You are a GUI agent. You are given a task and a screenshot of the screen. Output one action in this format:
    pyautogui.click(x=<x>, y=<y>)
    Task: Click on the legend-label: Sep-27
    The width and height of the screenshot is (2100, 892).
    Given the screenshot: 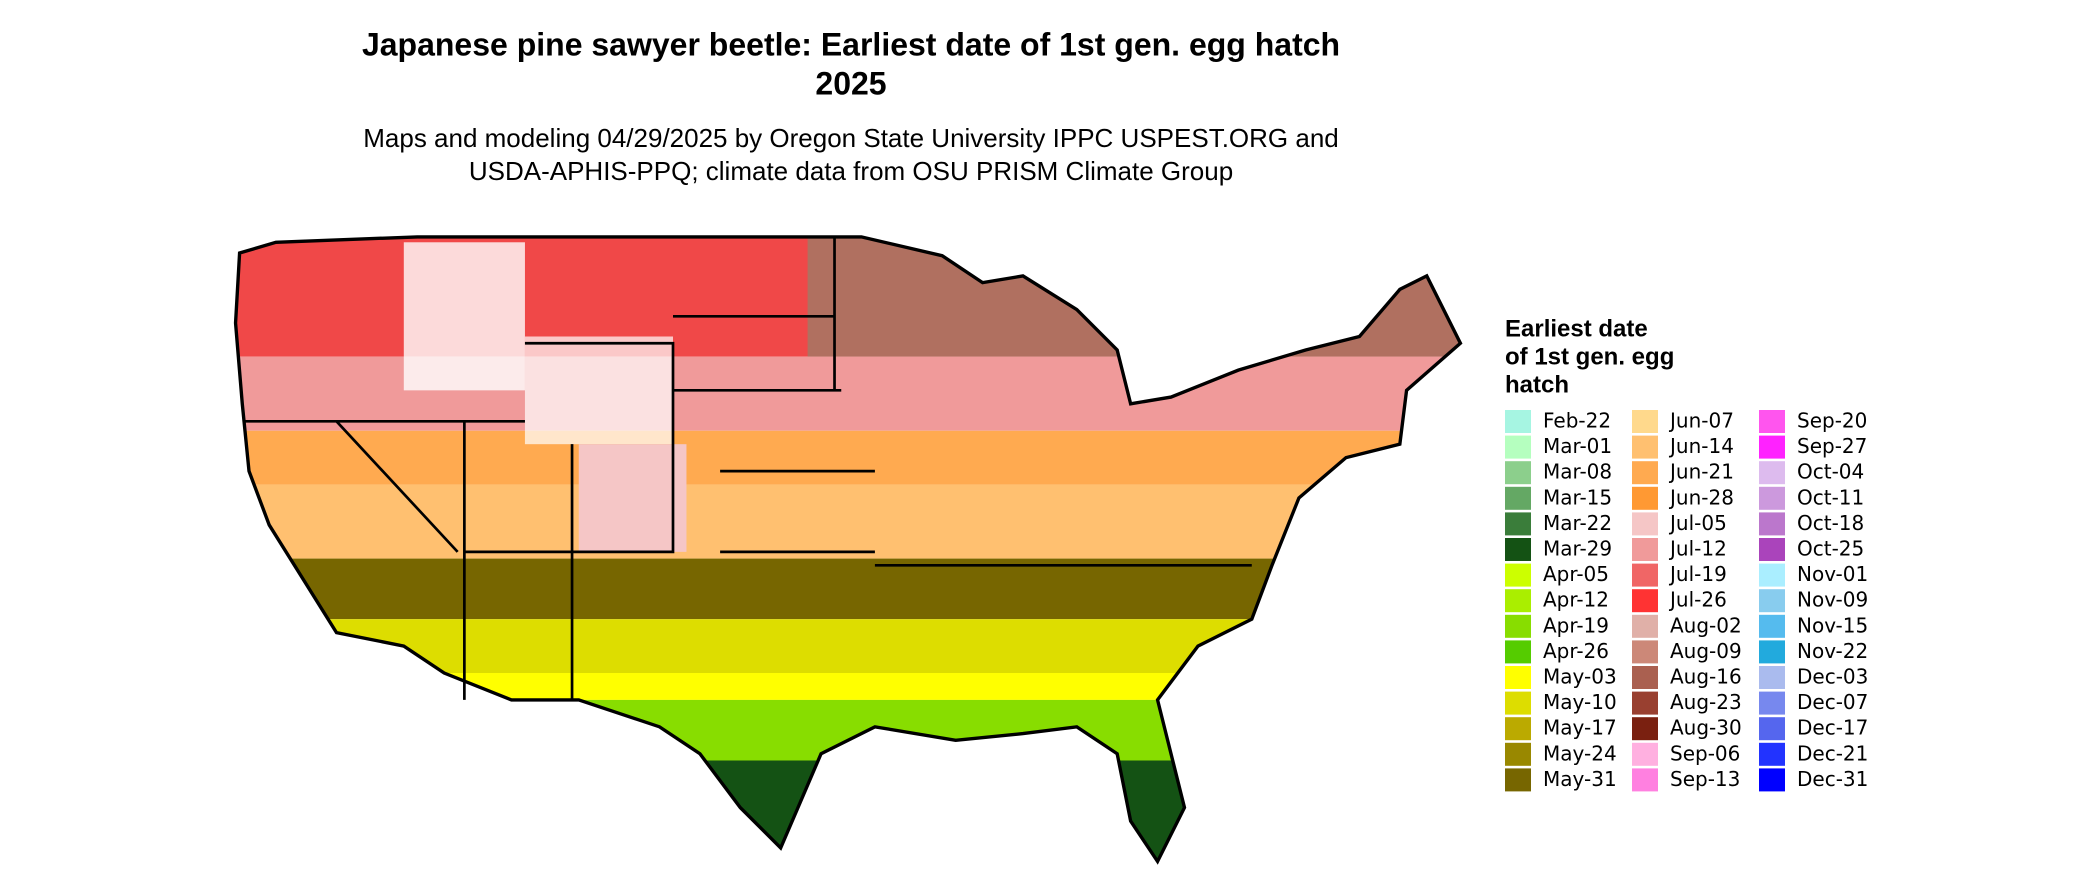 What is the action you would take?
    pyautogui.click(x=1832, y=446)
    